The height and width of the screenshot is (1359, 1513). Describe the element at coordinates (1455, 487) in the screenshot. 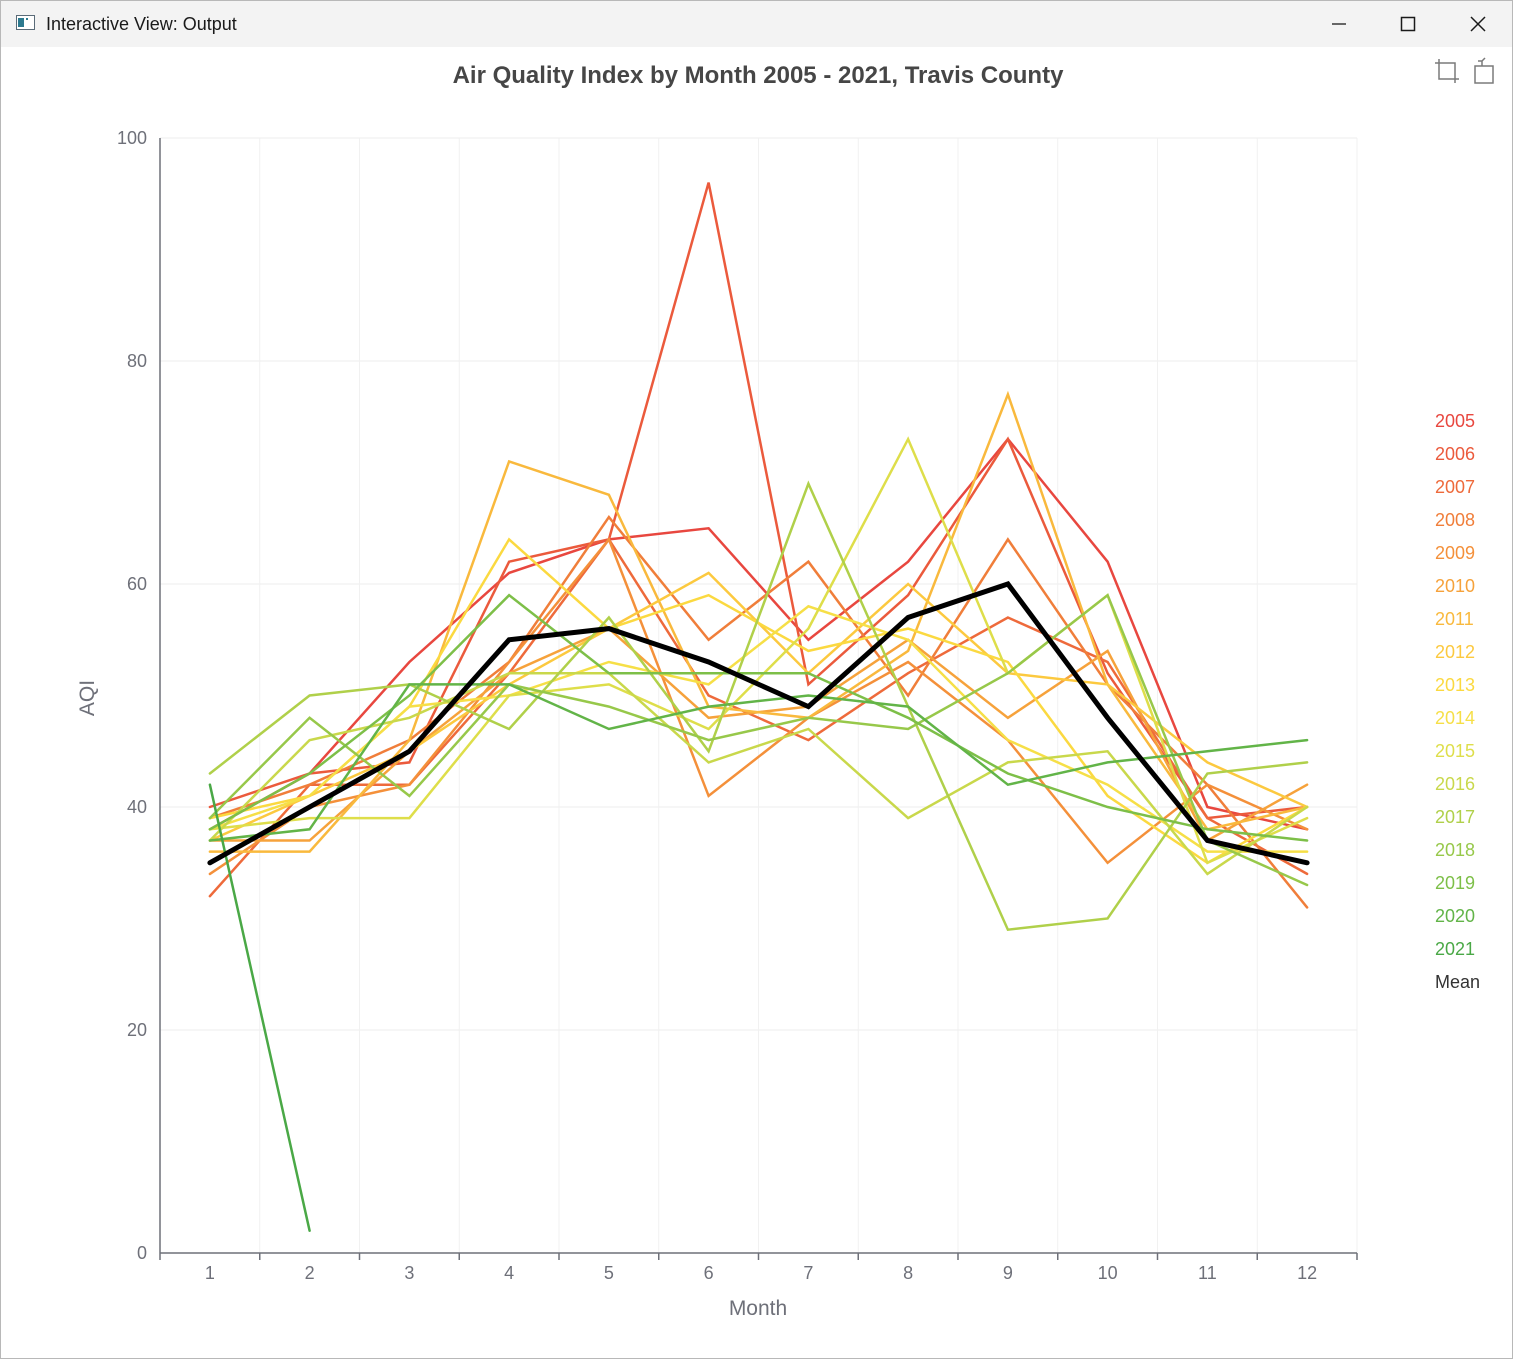

I see `legend-item-2007: 2007` at that location.